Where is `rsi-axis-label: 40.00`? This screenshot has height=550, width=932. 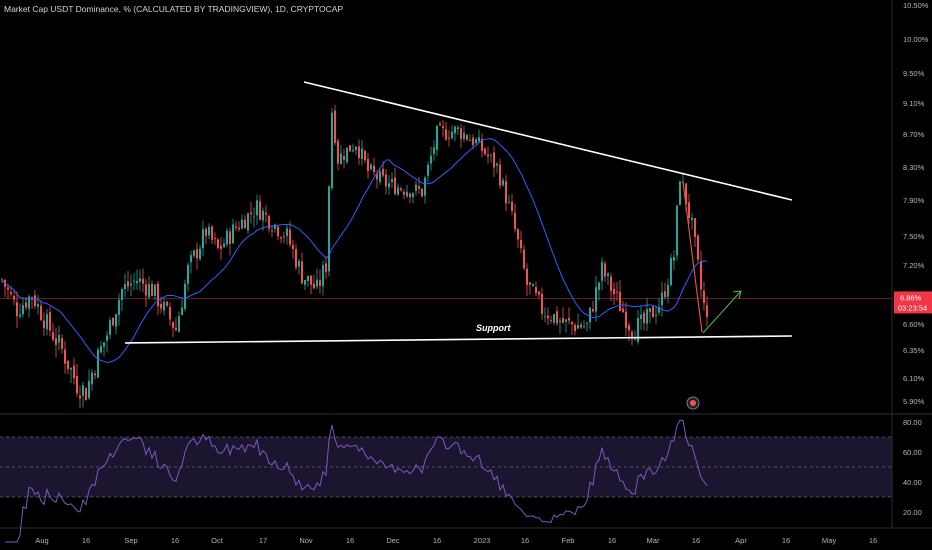 rsi-axis-label: 40.00 is located at coordinates (912, 482).